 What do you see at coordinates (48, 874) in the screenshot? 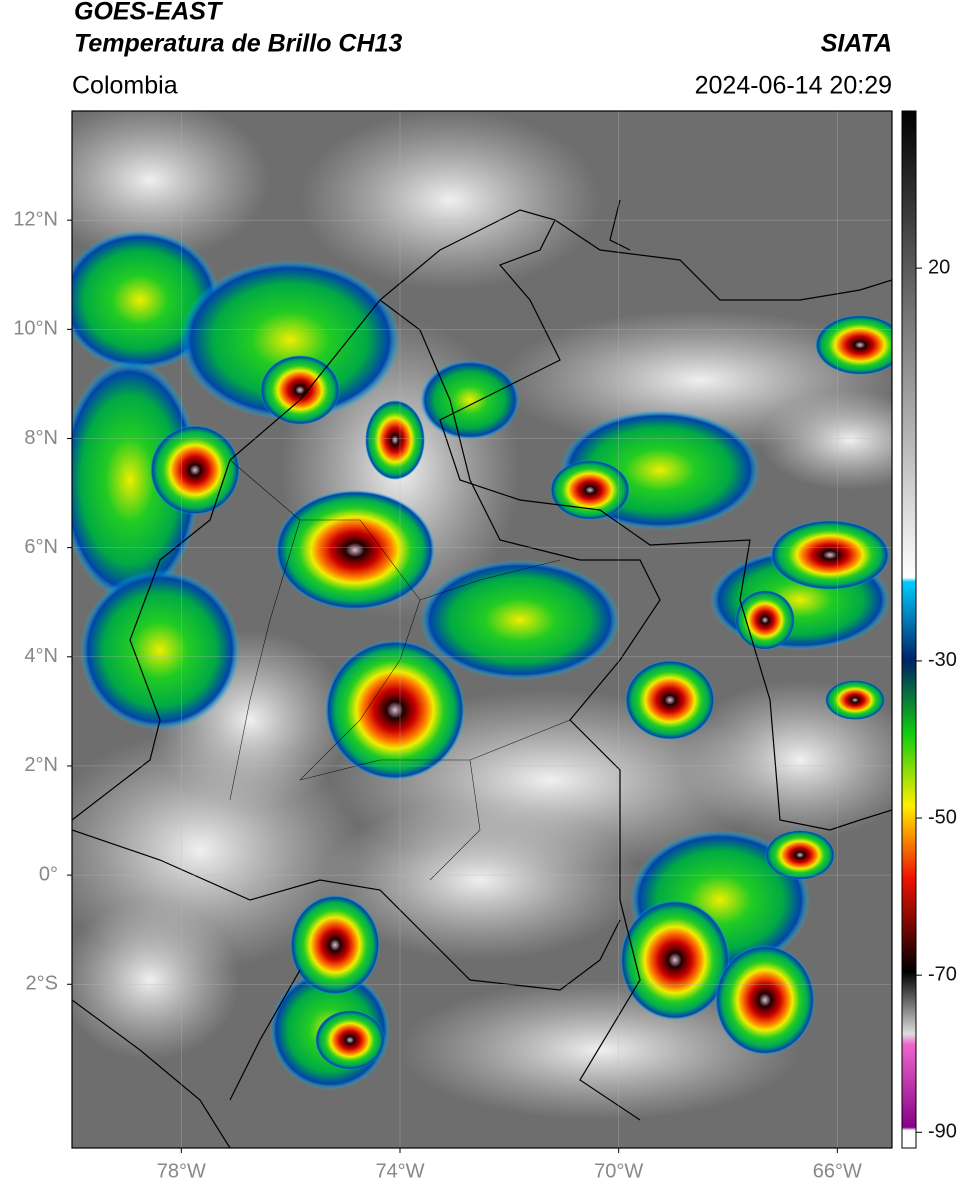
I see `lat-tick-label: 0°` at bounding box center [48, 874].